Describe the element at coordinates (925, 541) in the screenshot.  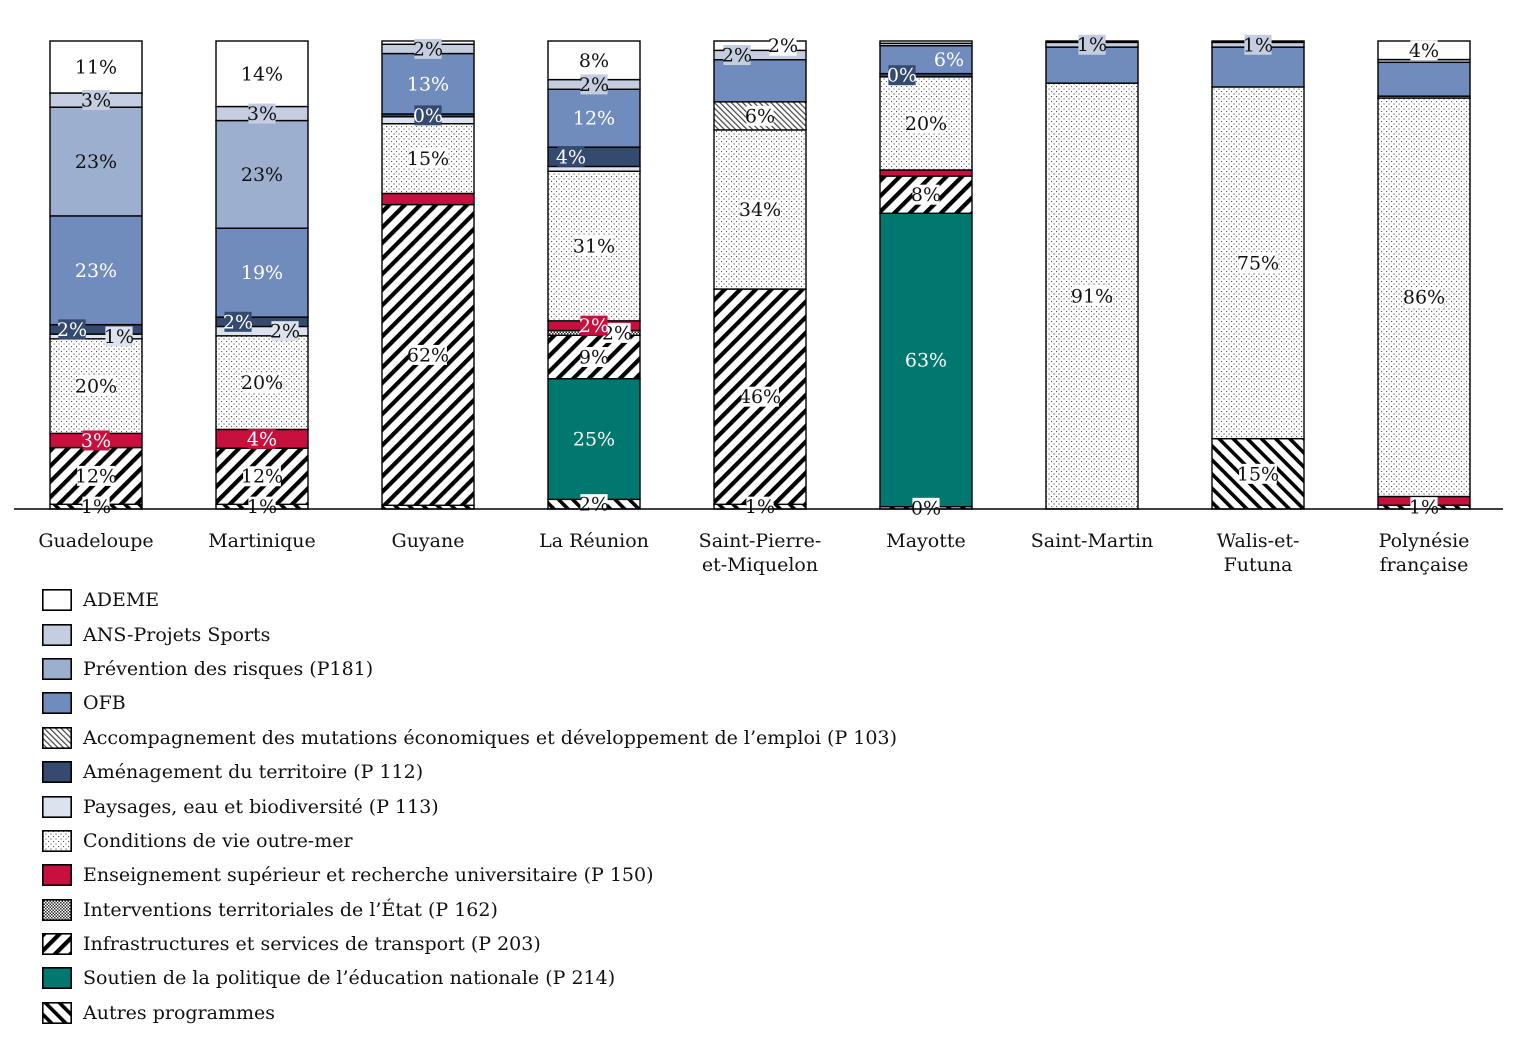
I see `category-label-mayotte: Mayotte` at that location.